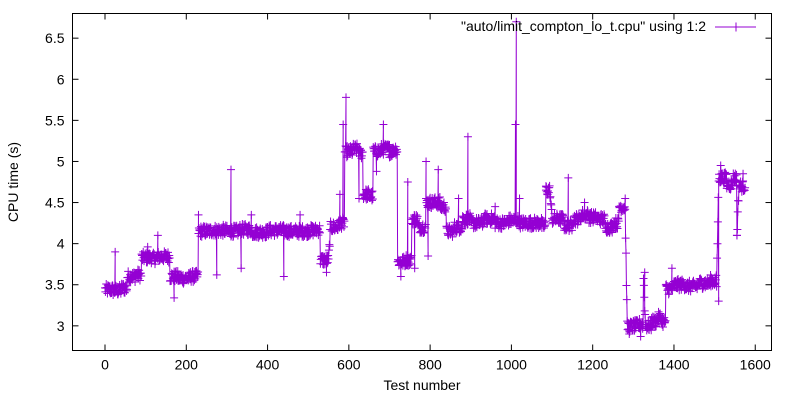 This screenshot has width=800, height=400. Describe the element at coordinates (430, 365) in the screenshot. I see `x-tick-label: 800` at that location.